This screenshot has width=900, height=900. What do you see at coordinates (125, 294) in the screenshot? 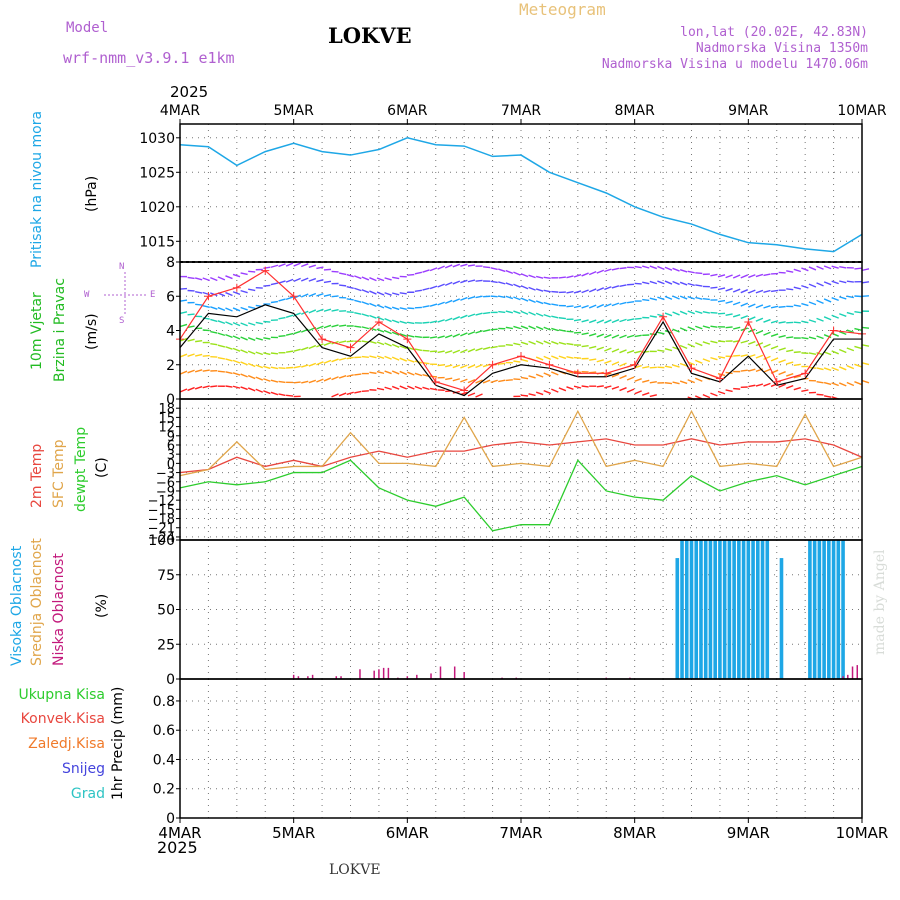
I see `compass-cross` at bounding box center [125, 294].